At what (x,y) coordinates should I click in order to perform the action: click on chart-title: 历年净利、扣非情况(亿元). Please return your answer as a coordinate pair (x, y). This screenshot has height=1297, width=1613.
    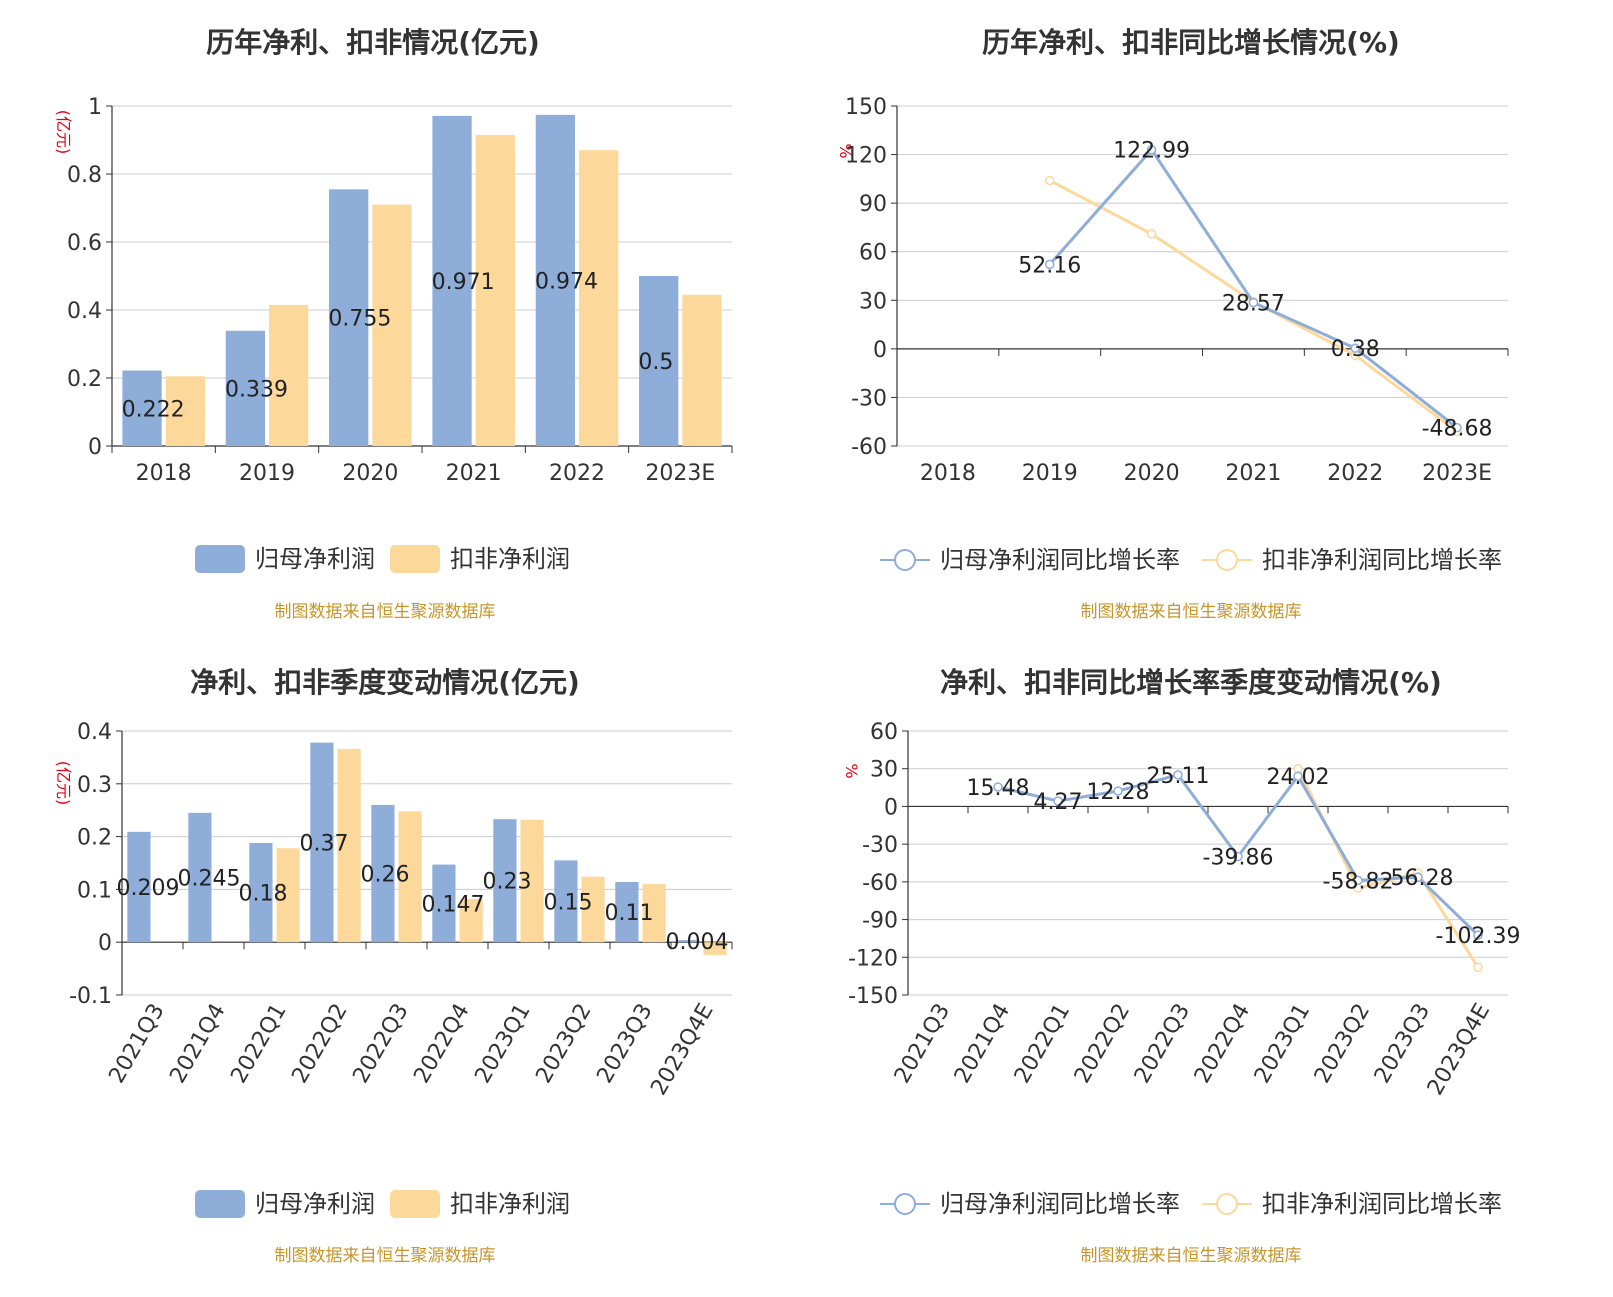
    Looking at the image, I should click on (373, 42).